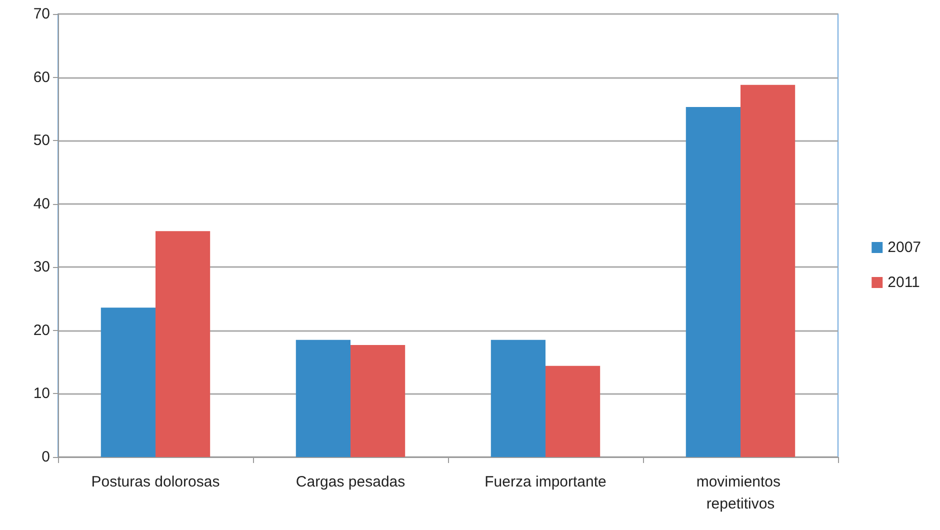 Image resolution: width=940 pixels, height=530 pixels. I want to click on y-tick-label: 0, so click(46, 457).